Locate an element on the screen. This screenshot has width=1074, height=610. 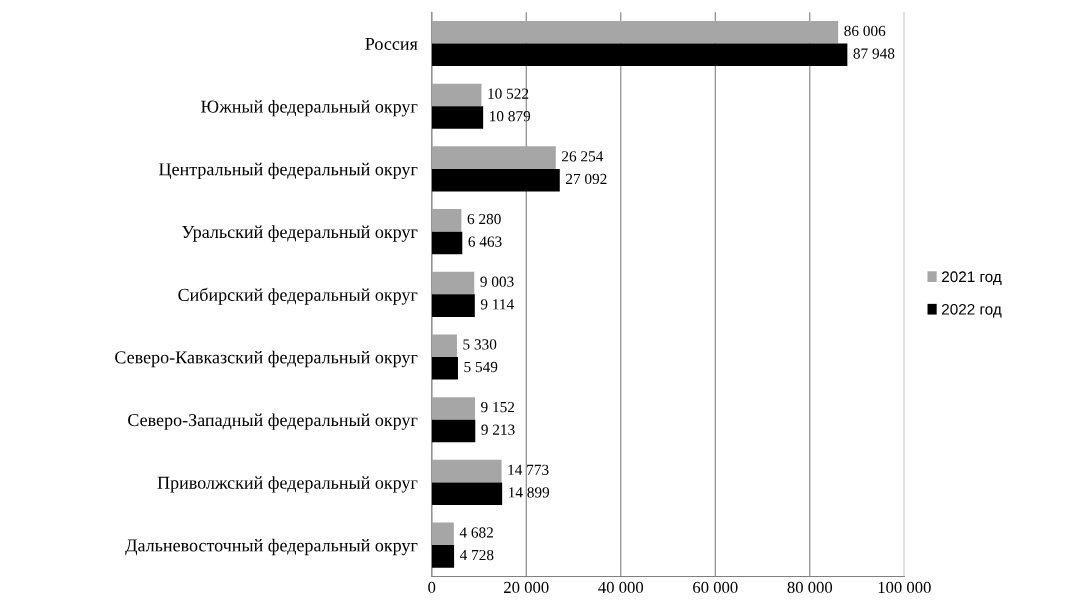
data-label: 9 003 is located at coordinates (497, 281).